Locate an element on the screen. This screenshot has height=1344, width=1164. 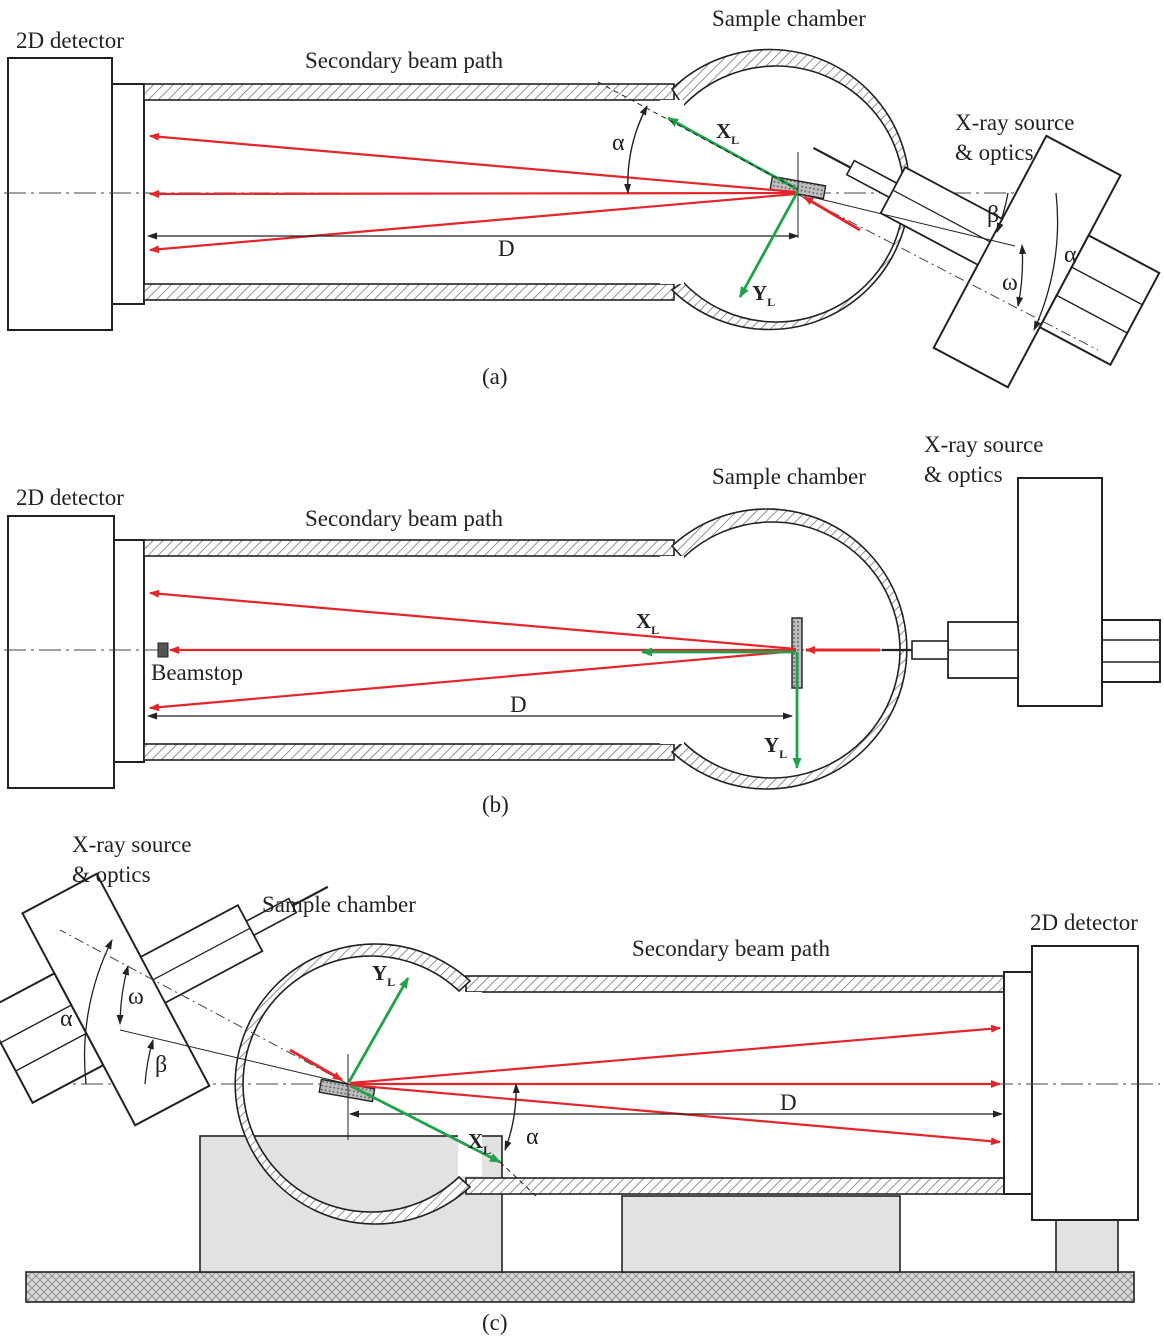
support-mid-c is located at coordinates (761, 1234).